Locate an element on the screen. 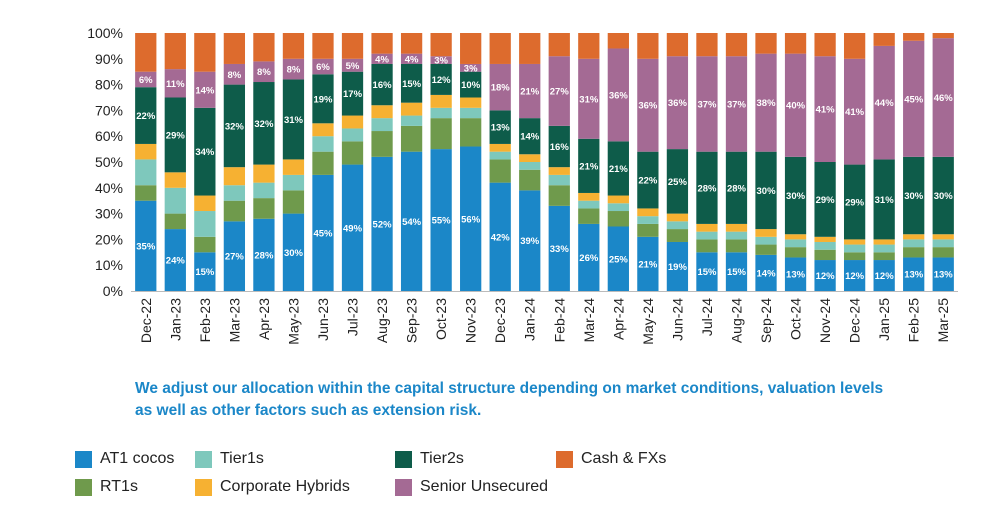 This screenshot has height=514, width=1000. data-label: 32% is located at coordinates (235, 126).